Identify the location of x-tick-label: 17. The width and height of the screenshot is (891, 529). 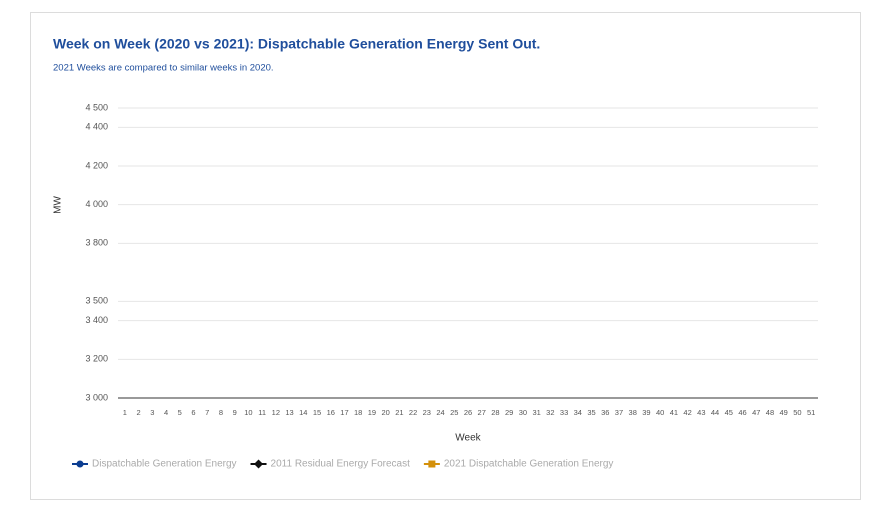
(344, 412).